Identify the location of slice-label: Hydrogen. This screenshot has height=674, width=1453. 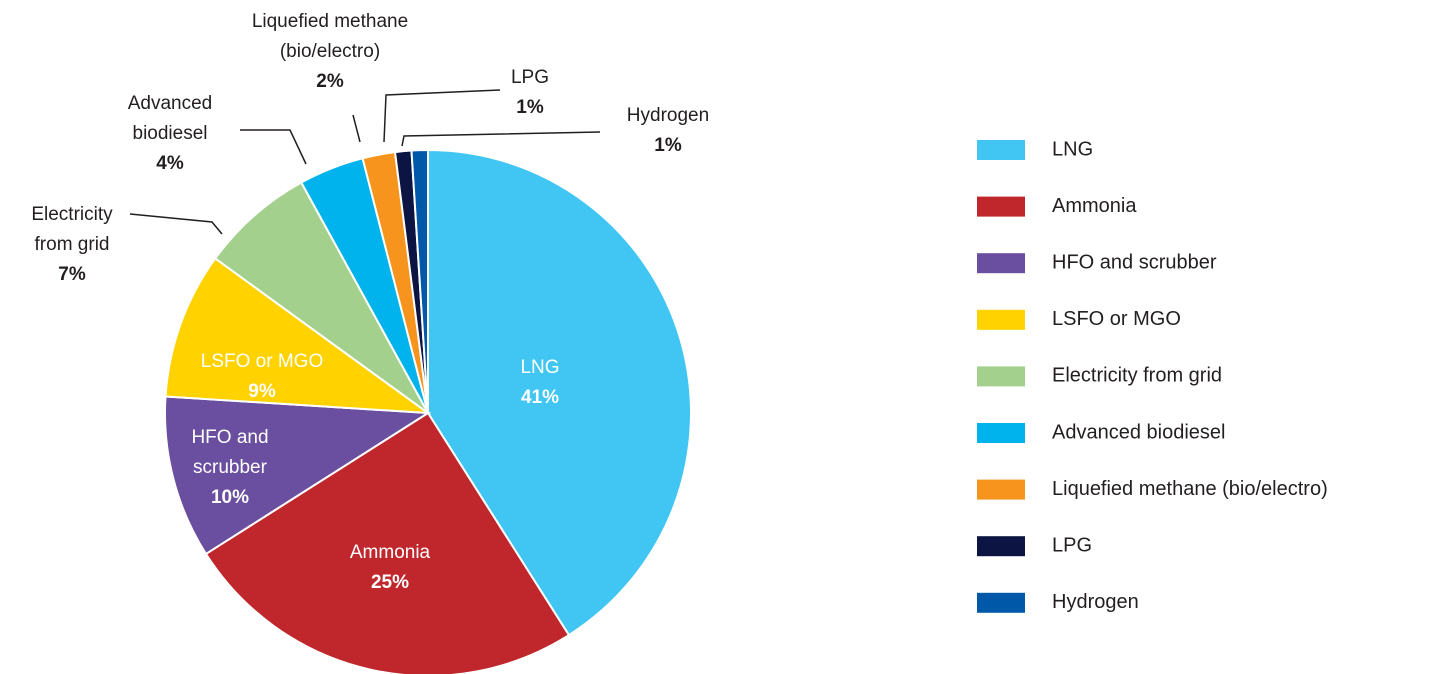
(668, 115).